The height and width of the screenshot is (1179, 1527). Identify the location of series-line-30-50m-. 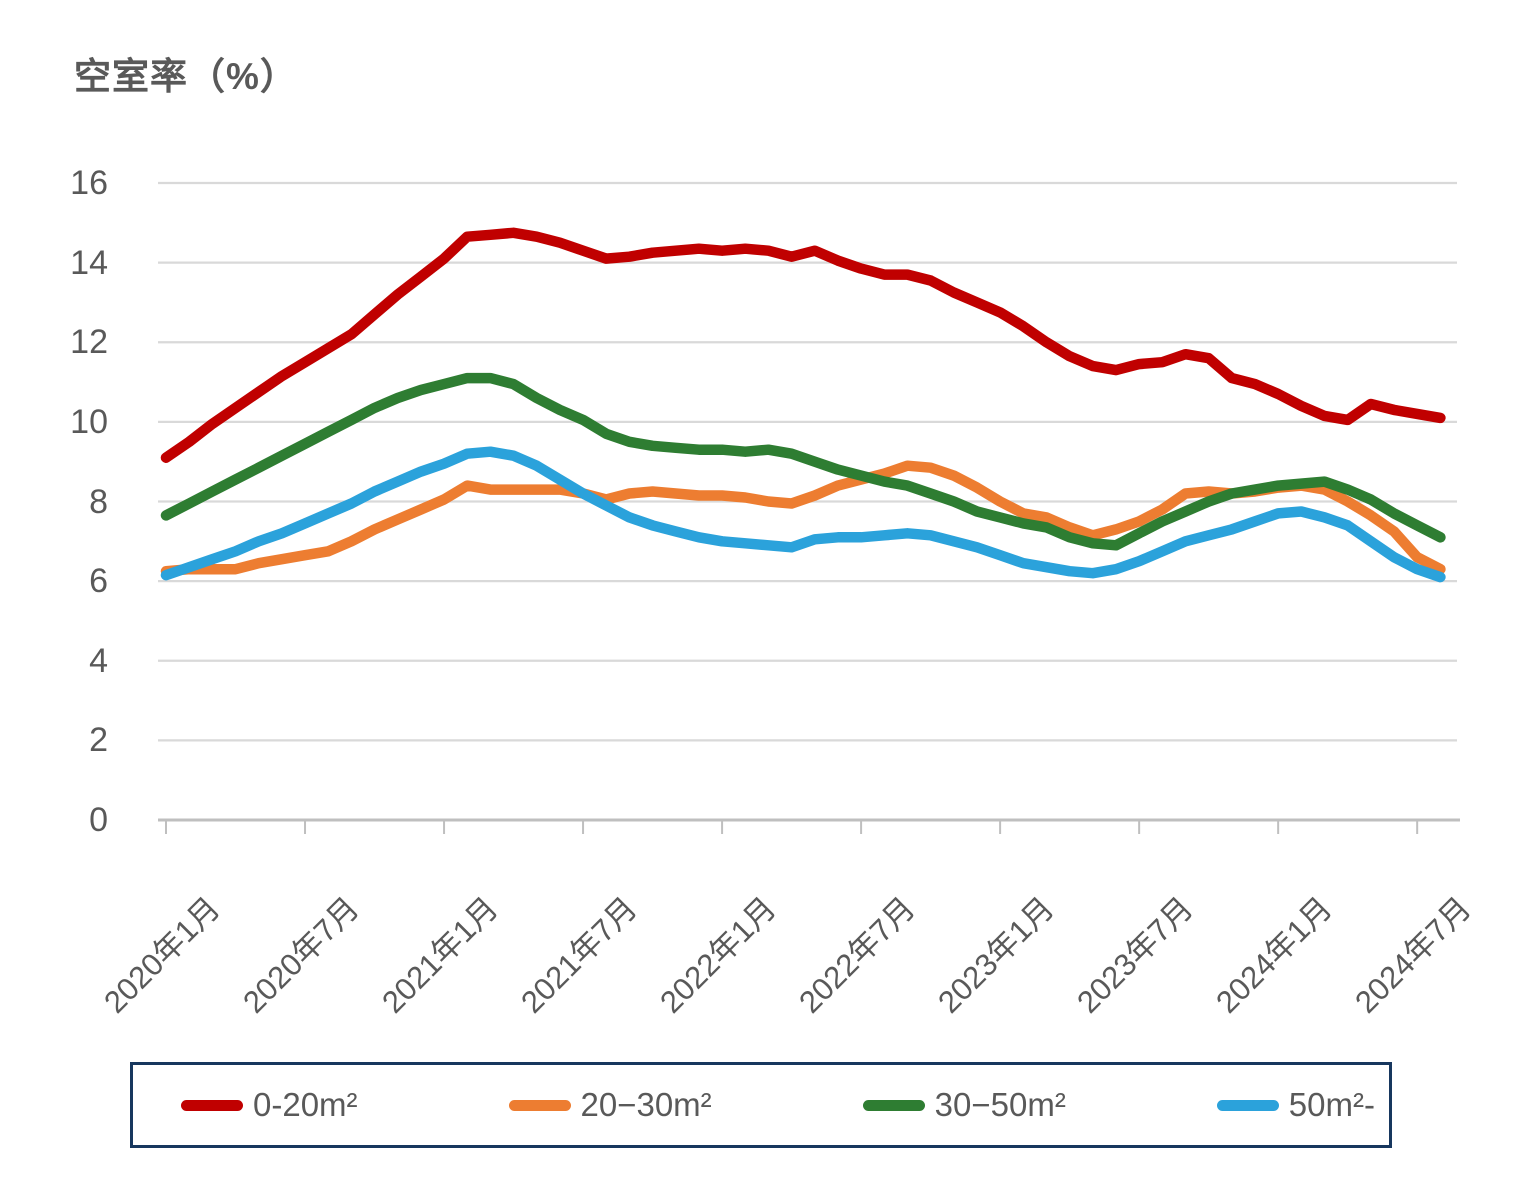
(803, 461).